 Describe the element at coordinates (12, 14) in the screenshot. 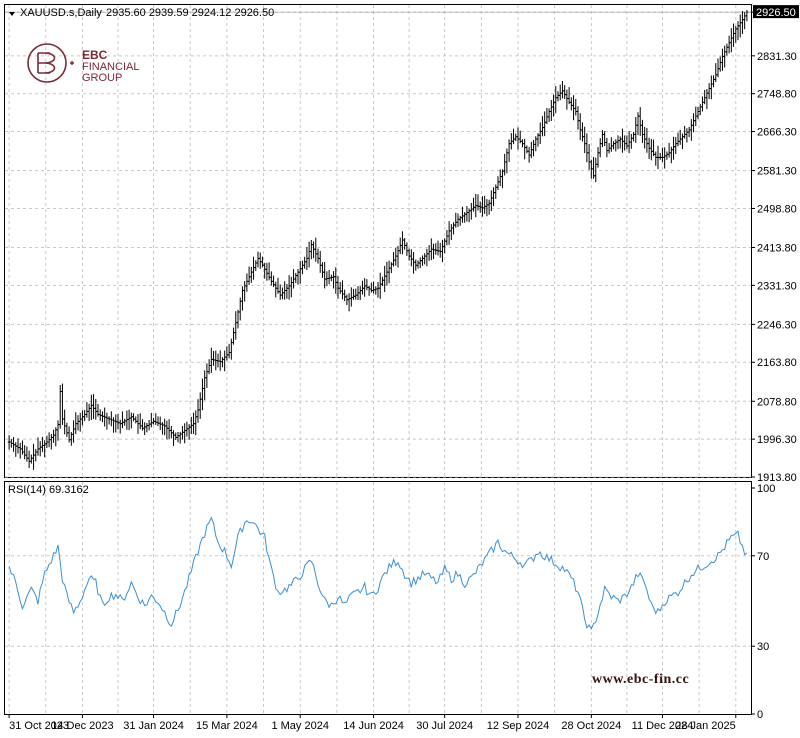

I see `dropdown-arrow-icon` at that location.